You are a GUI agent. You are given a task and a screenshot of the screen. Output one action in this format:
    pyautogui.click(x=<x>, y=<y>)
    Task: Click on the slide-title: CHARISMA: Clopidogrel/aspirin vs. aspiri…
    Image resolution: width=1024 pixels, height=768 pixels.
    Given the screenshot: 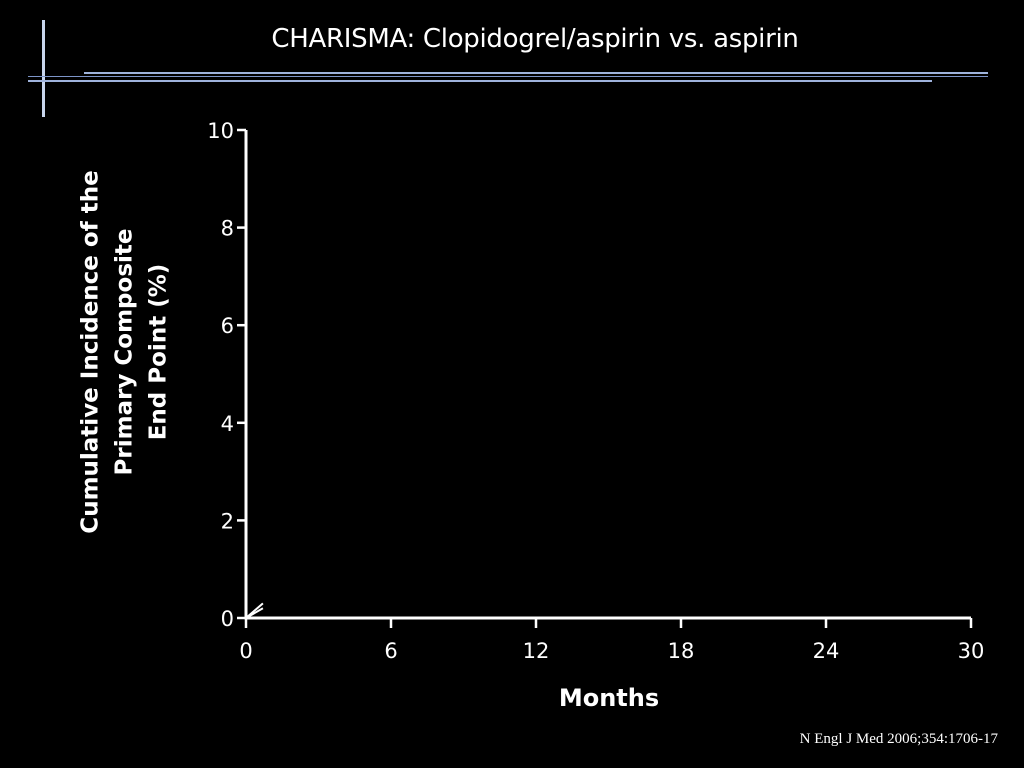 What is the action you would take?
    pyautogui.click(x=535, y=39)
    